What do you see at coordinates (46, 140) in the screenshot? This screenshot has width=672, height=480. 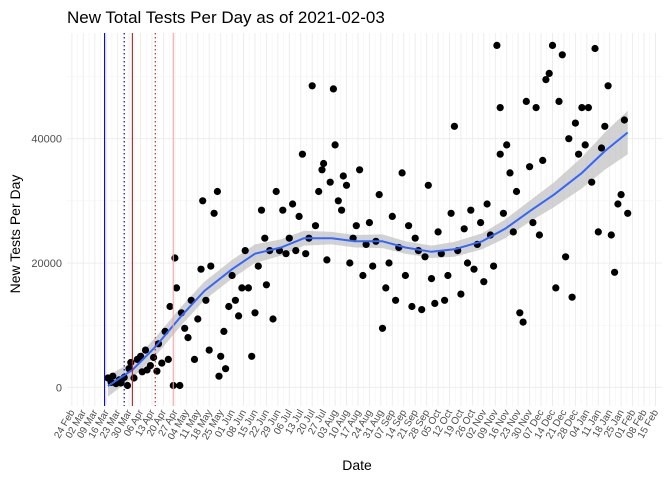 I see `y-tick-label: 40000` at bounding box center [46, 140].